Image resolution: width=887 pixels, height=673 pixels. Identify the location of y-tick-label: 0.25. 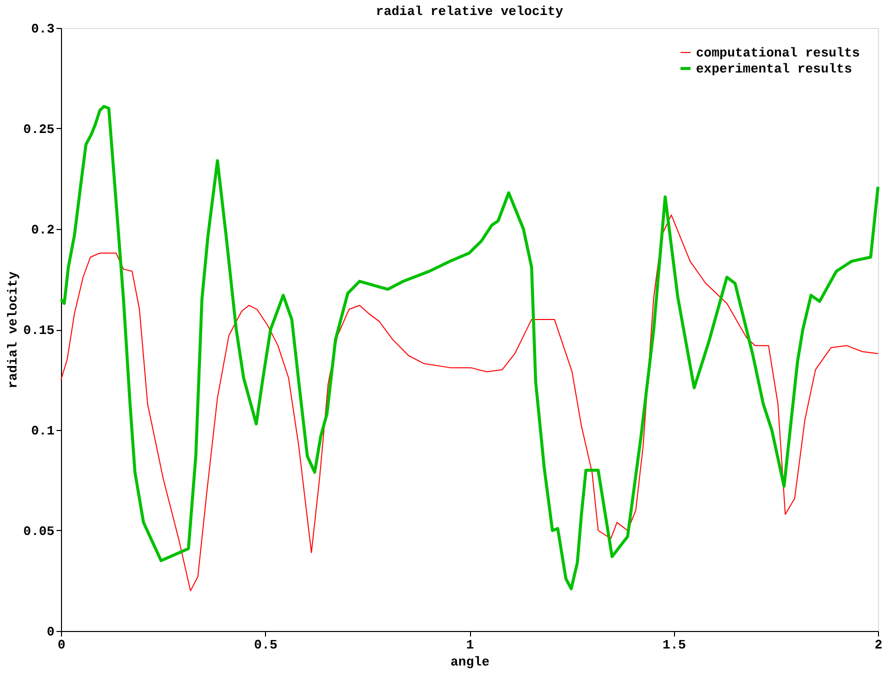
(39, 129).